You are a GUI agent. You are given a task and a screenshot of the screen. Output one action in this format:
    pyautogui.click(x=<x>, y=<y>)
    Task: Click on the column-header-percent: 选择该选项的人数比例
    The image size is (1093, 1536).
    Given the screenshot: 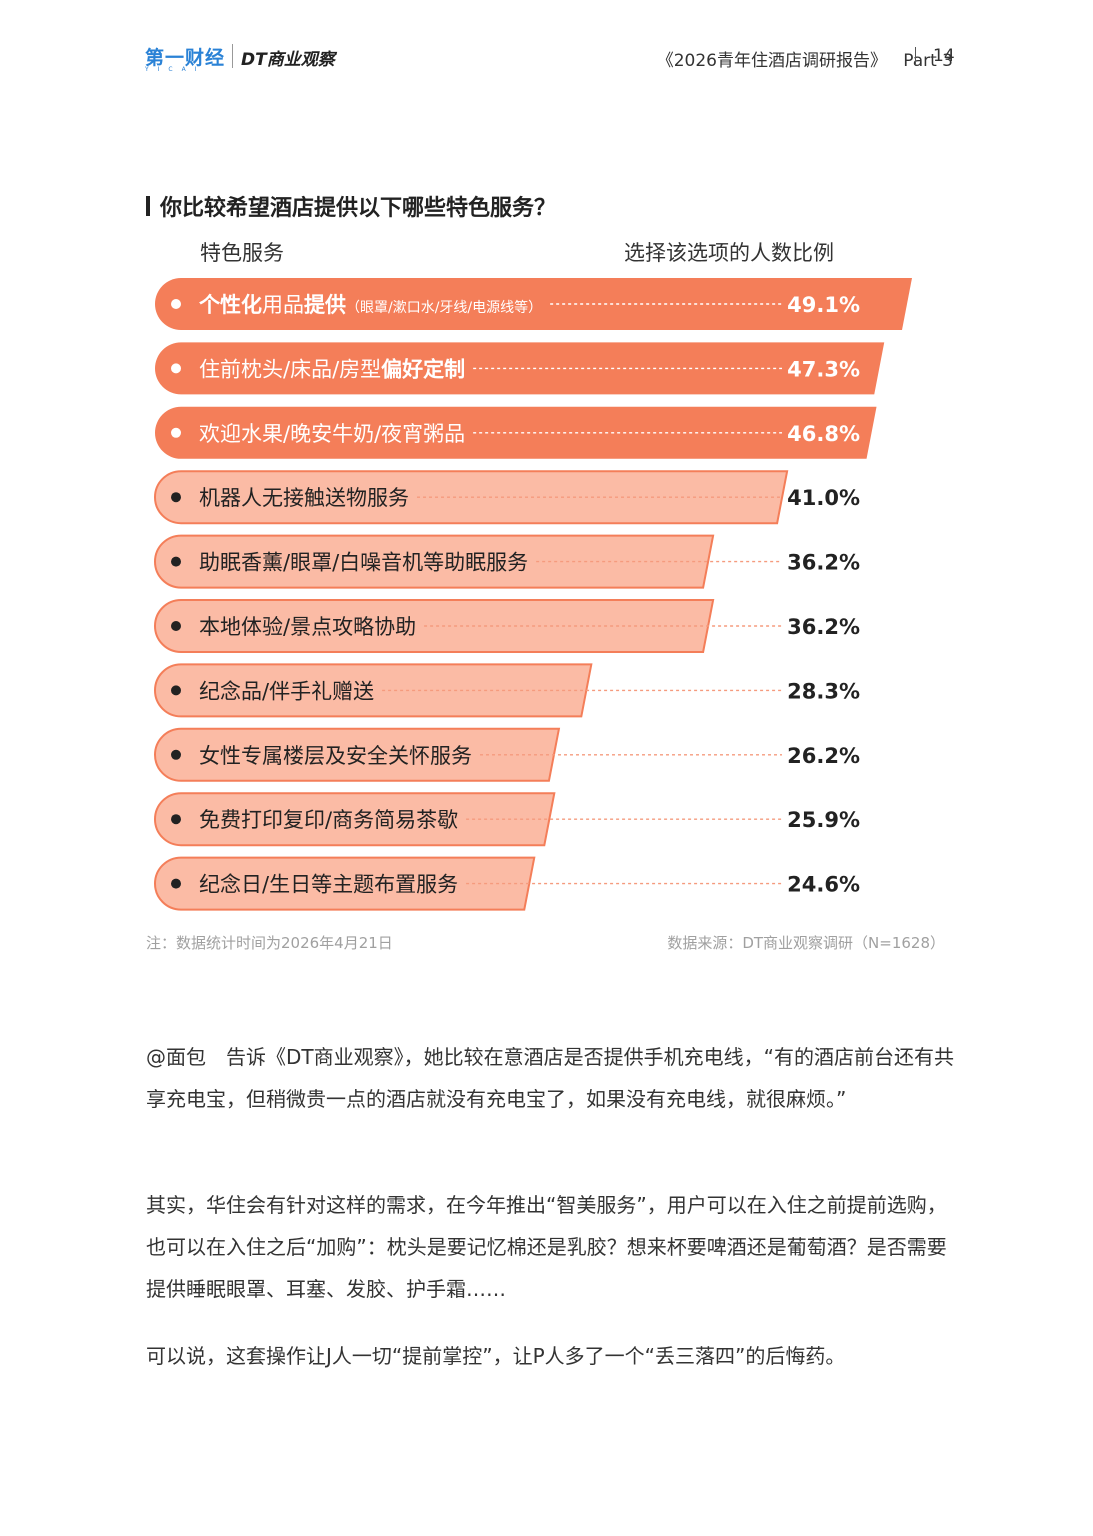 What is the action you would take?
    pyautogui.click(x=729, y=253)
    